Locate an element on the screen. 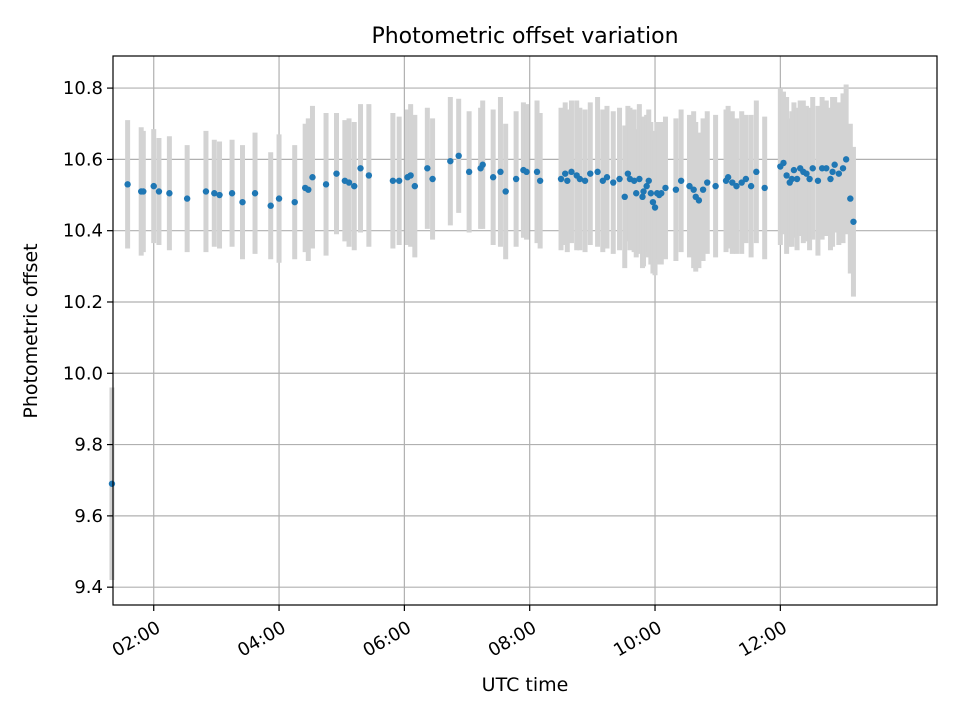  y-tick-label: 10.8 is located at coordinates (83, 88).